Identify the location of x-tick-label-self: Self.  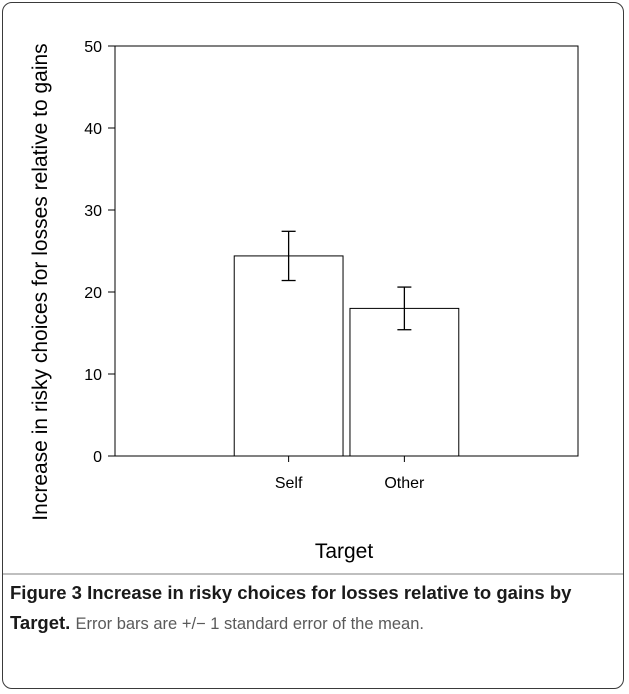
(289, 483).